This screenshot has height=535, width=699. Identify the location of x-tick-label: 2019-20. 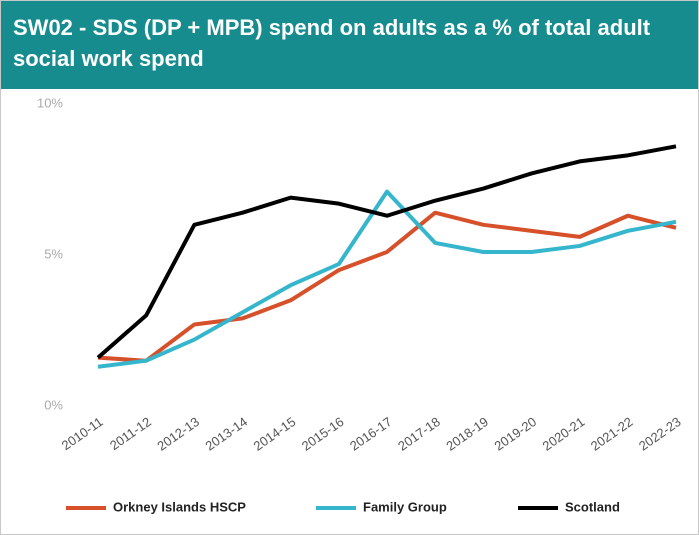
(515, 434).